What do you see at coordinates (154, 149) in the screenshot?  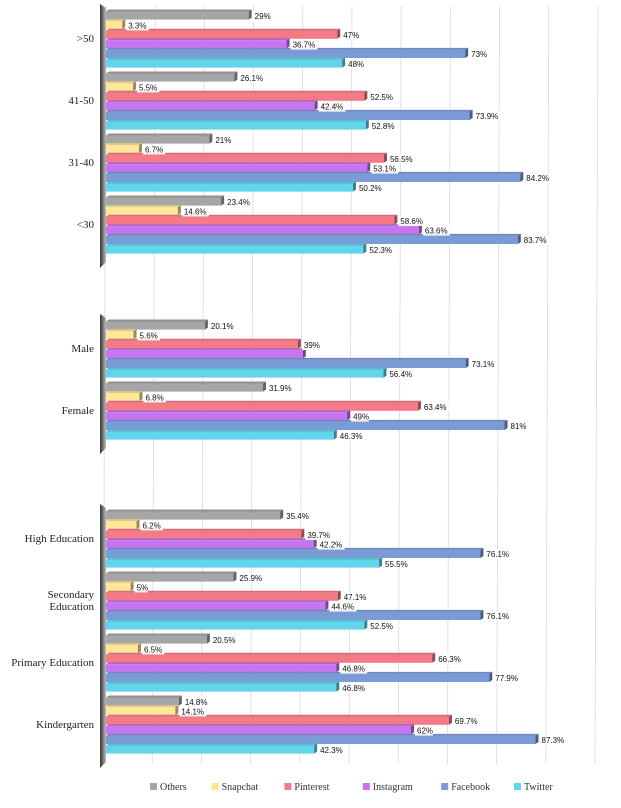 I see `data-label: 6.7%` at bounding box center [154, 149].